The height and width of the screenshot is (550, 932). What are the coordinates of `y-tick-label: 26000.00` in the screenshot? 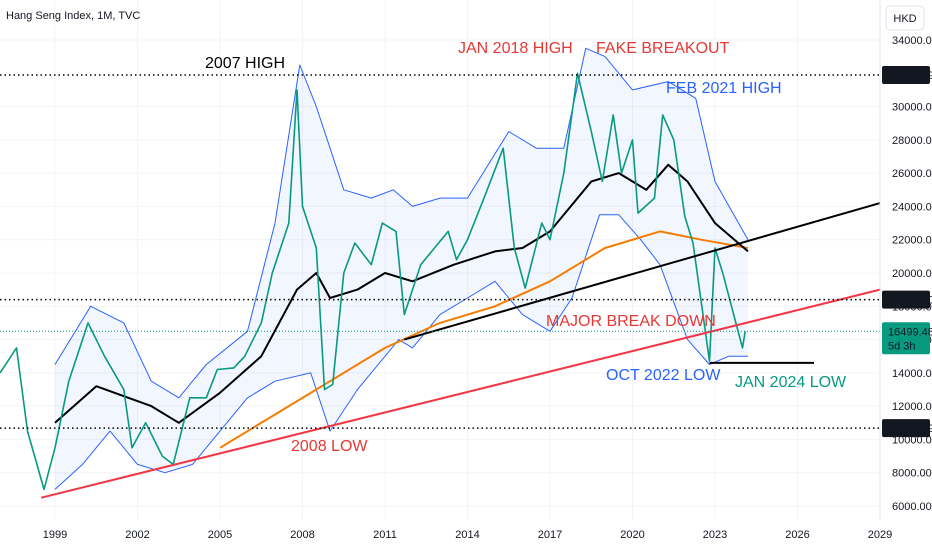 It's located at (912, 174).